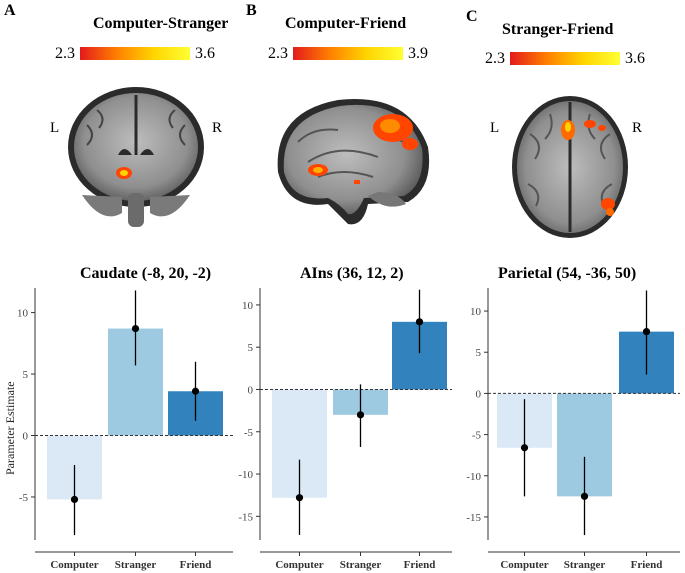  Describe the element at coordinates (10, 10) in the screenshot. I see `panel-letter-a: A` at that location.